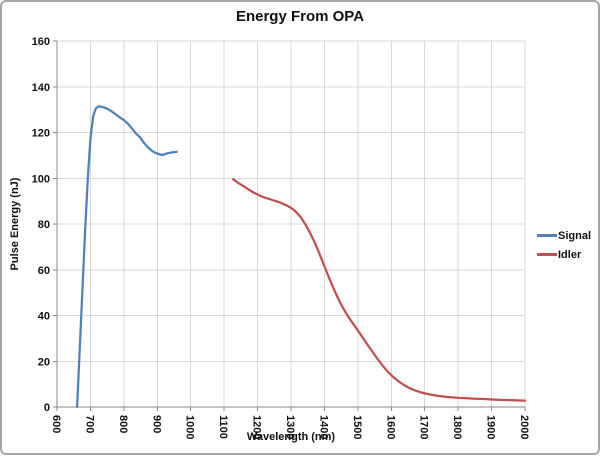 The height and width of the screenshot is (465, 600). What do you see at coordinates (89, 424) in the screenshot?
I see `x-tick-label: 700` at bounding box center [89, 424].